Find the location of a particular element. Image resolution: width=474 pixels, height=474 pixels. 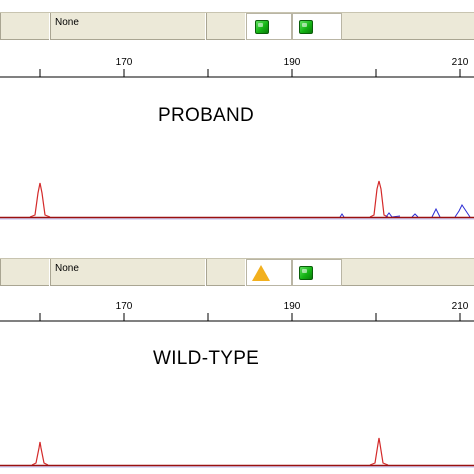

sample-label: WILD-TYPE is located at coordinates (206, 358).